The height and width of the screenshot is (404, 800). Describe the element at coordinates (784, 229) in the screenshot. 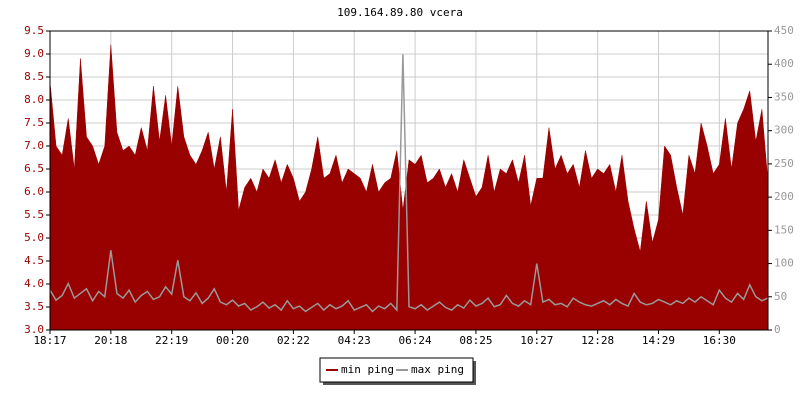

I see `y2-tick-label: 150` at that location.